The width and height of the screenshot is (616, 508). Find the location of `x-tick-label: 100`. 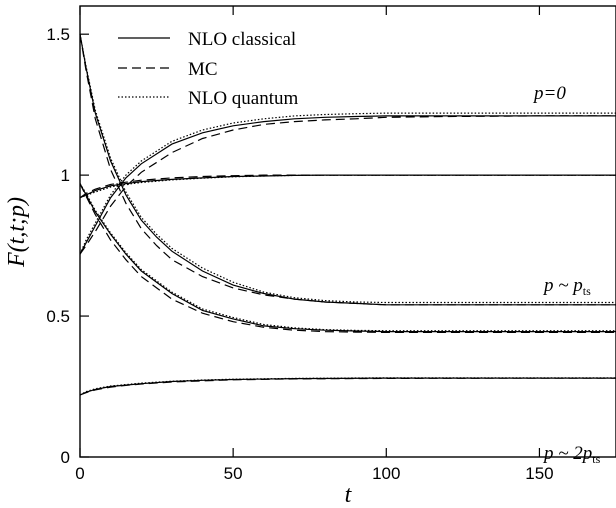

x-tick-label: 100 is located at coordinates (386, 473).